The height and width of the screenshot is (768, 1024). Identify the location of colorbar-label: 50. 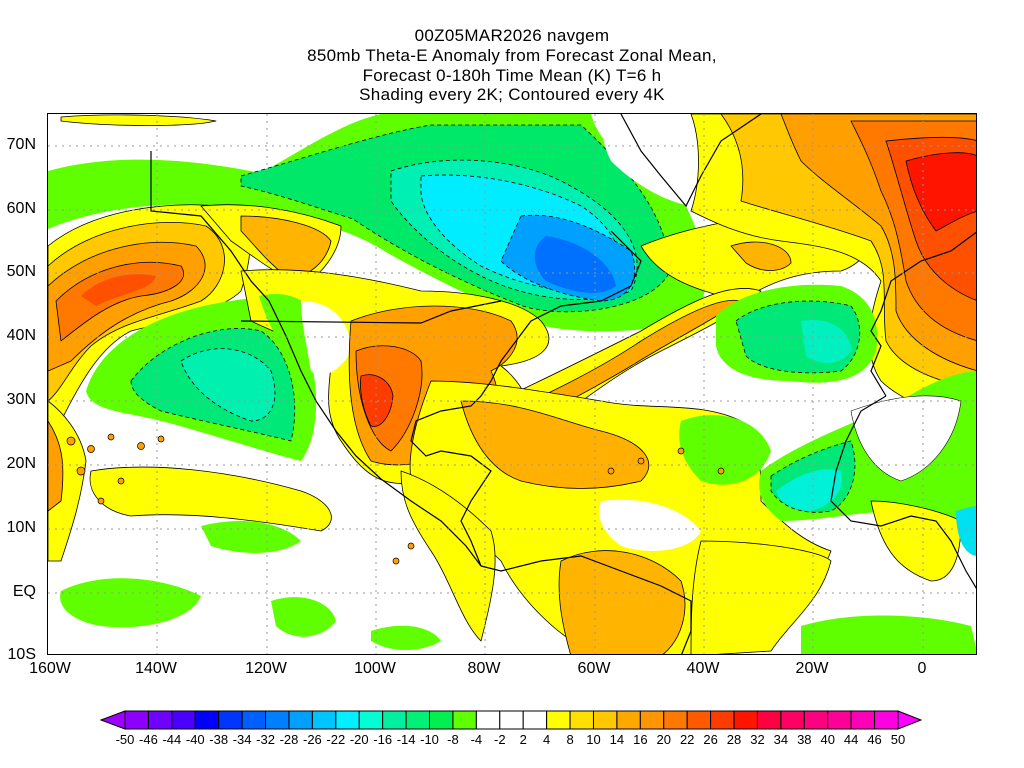
(898, 739).